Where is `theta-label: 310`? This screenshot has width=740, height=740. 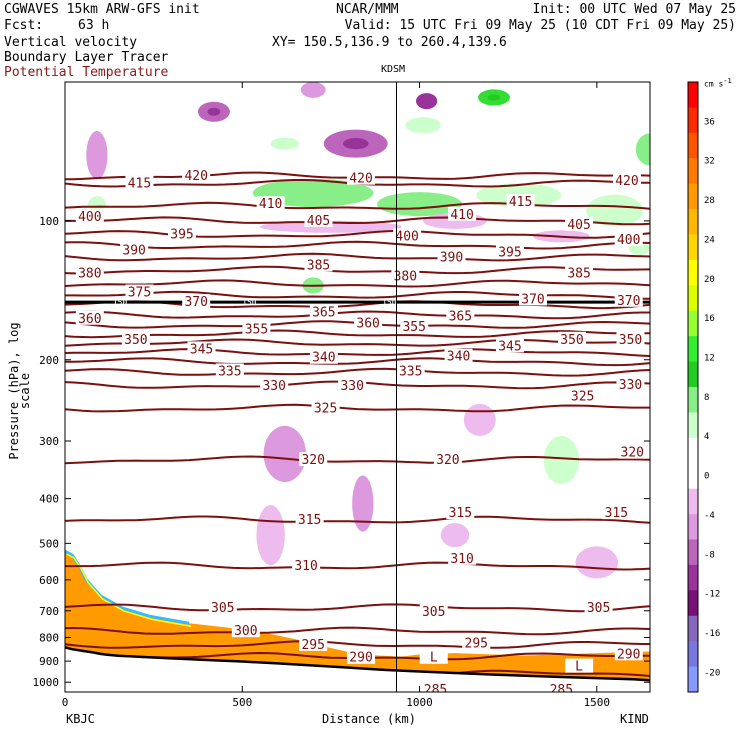
theta-label: 310 is located at coordinates (461, 559).